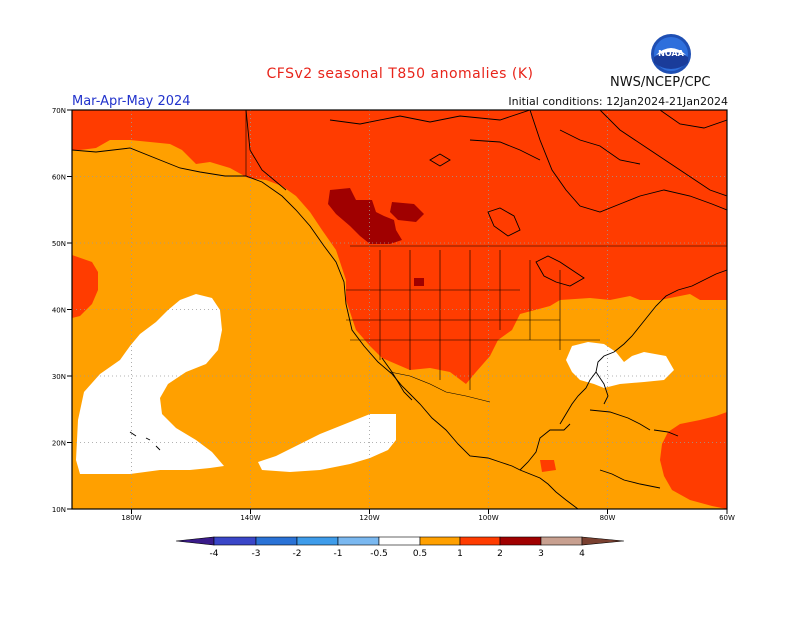 The width and height of the screenshot is (800, 618). Describe the element at coordinates (693, 460) in the screenshot. I see `field-red-caribbean` at that location.